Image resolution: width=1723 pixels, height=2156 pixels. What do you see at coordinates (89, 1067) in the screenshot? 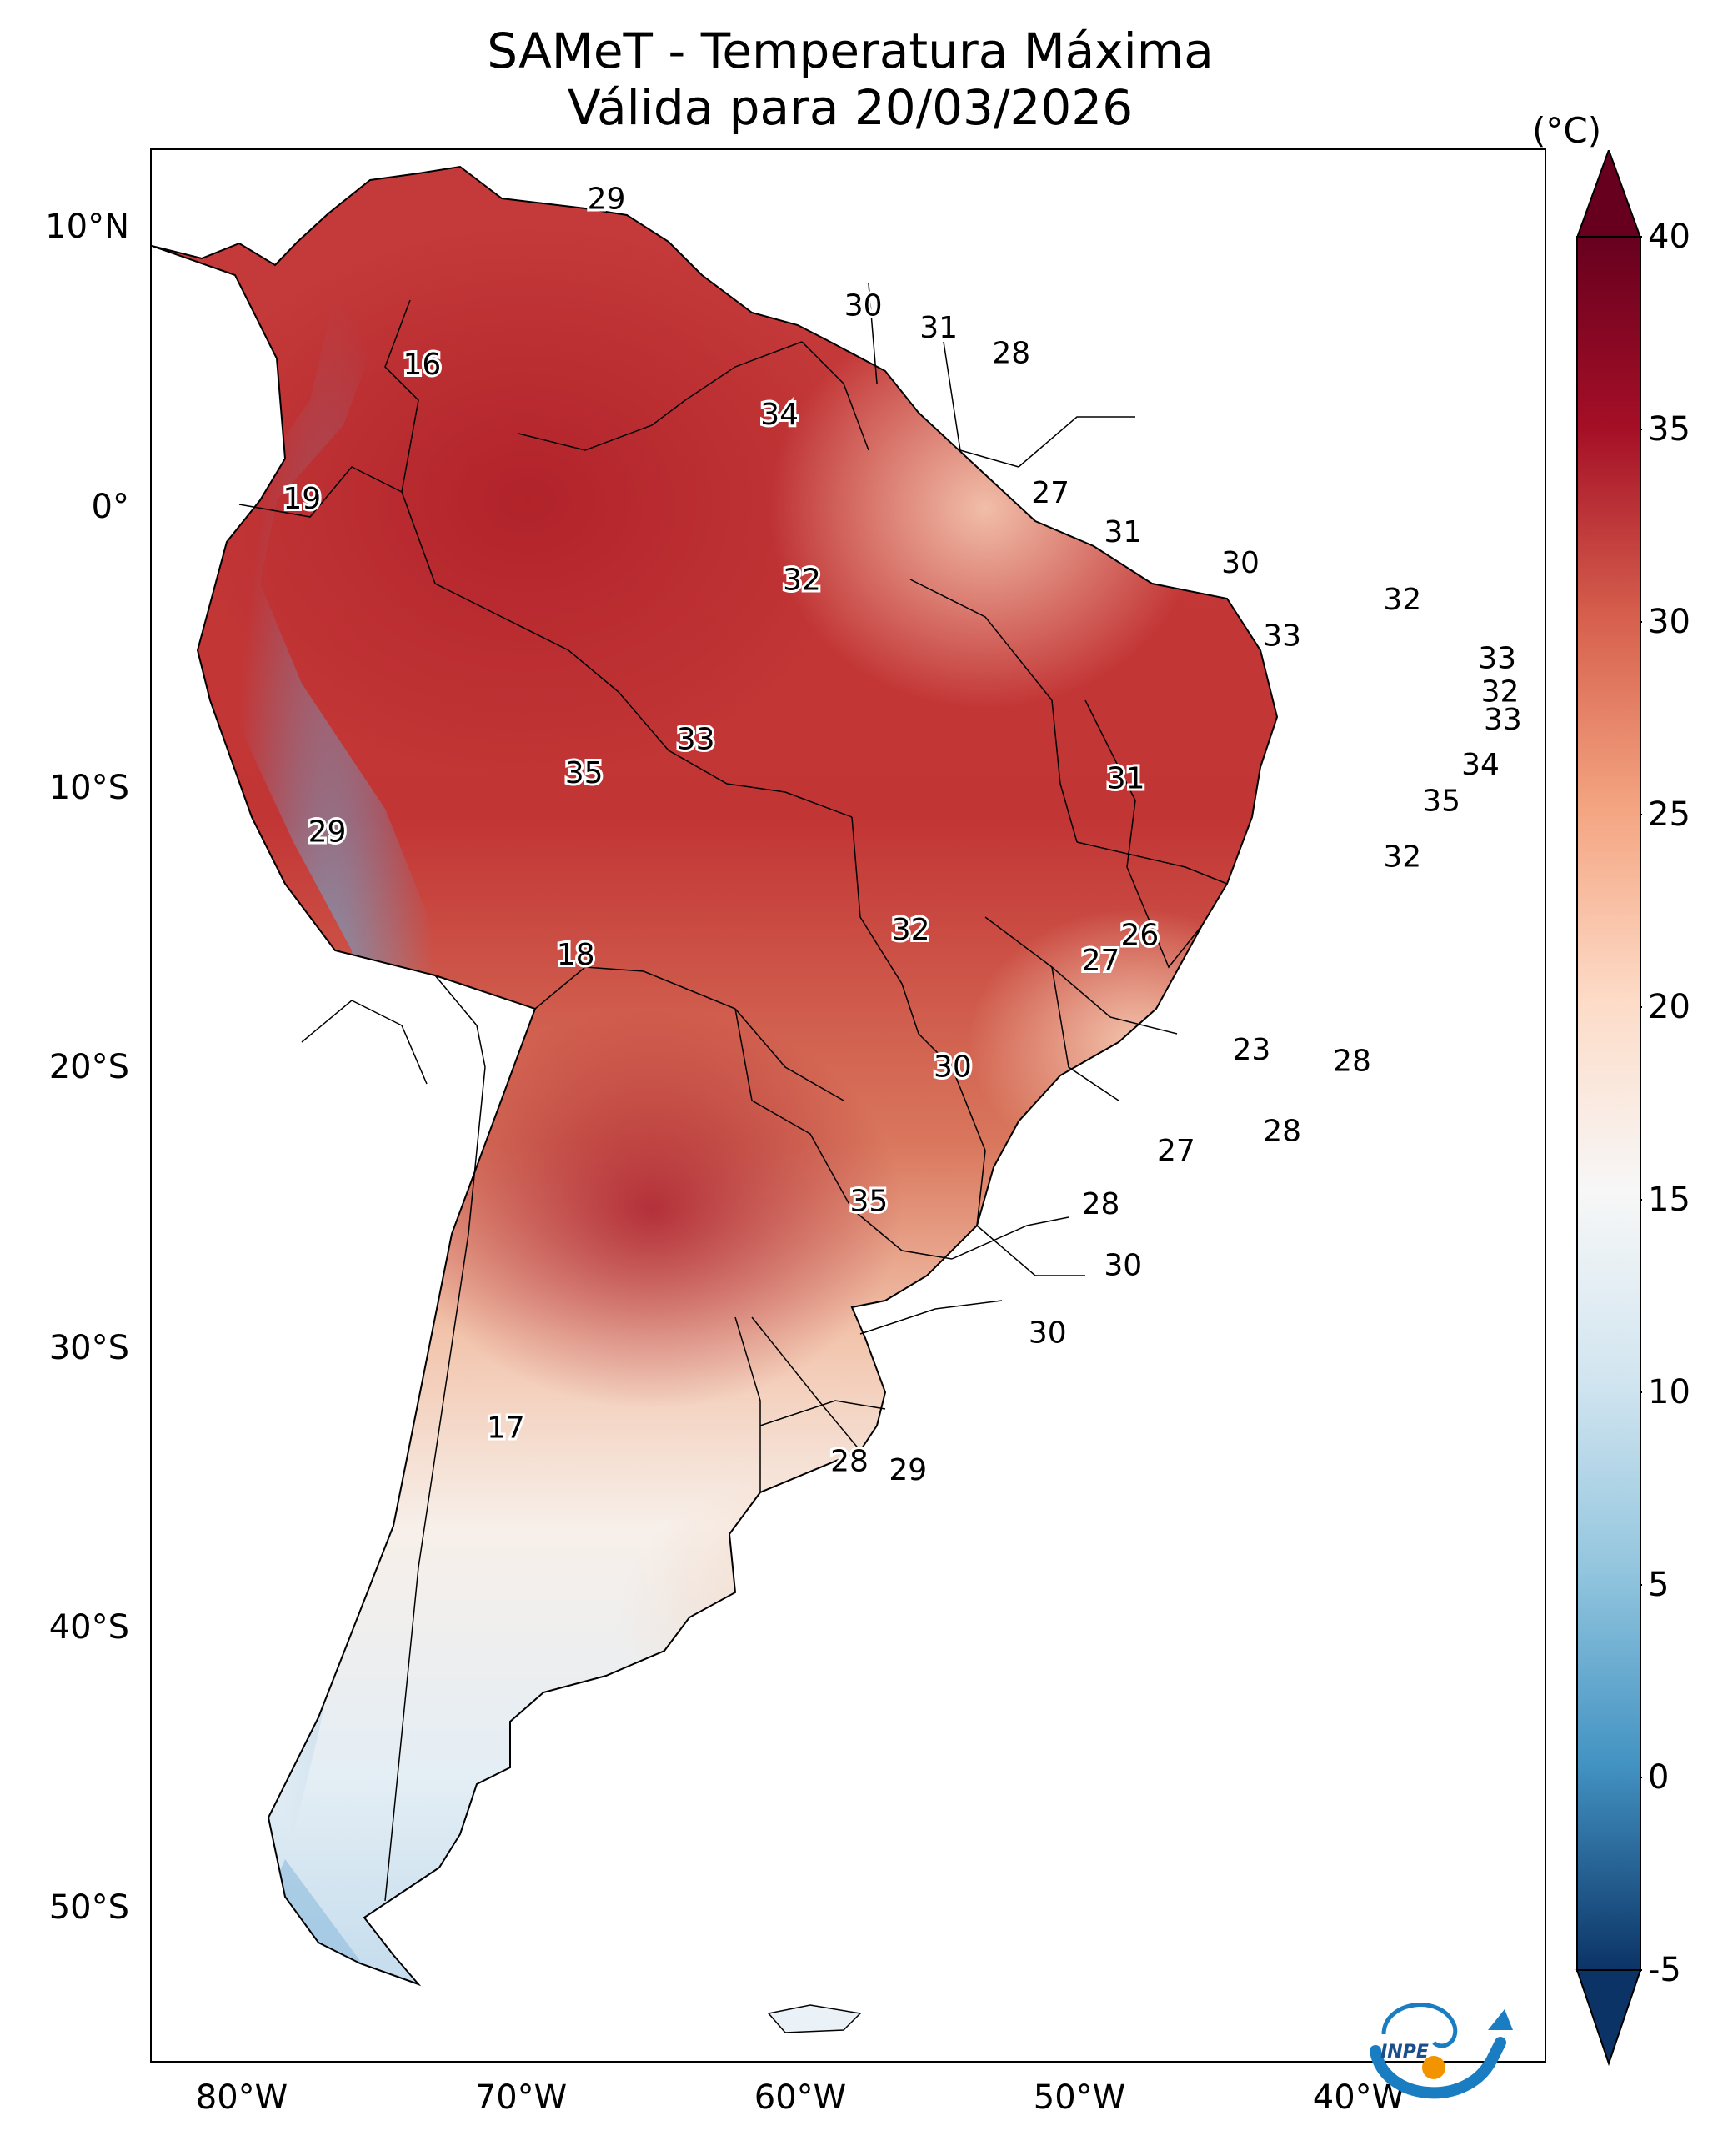
I see `lat-tick-20s: 20°S` at bounding box center [89, 1067].